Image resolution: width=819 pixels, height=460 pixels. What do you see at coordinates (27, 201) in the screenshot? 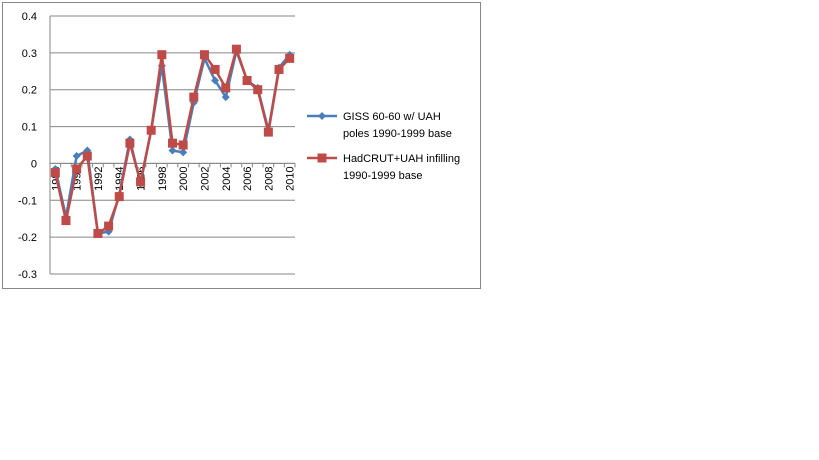
I see `y-tick-label: -0.1` at bounding box center [27, 201].